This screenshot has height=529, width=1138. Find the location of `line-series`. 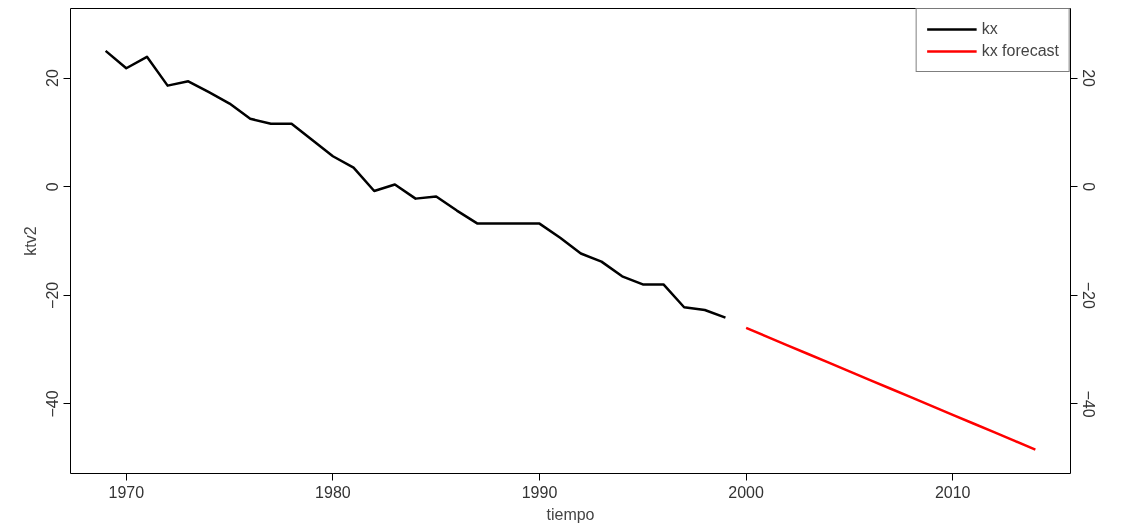

line-series is located at coordinates (890, 388).